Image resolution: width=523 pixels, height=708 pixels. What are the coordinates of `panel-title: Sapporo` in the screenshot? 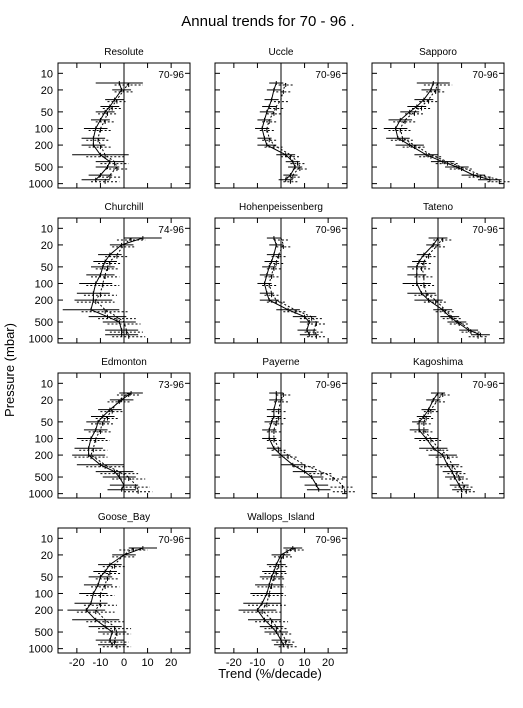 It's located at (438, 52).